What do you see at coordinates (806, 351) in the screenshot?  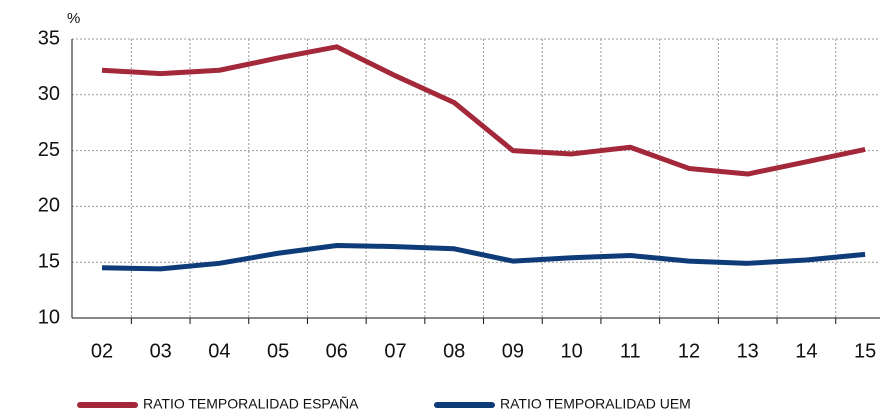 I see `x-tick-label: 14` at bounding box center [806, 351].